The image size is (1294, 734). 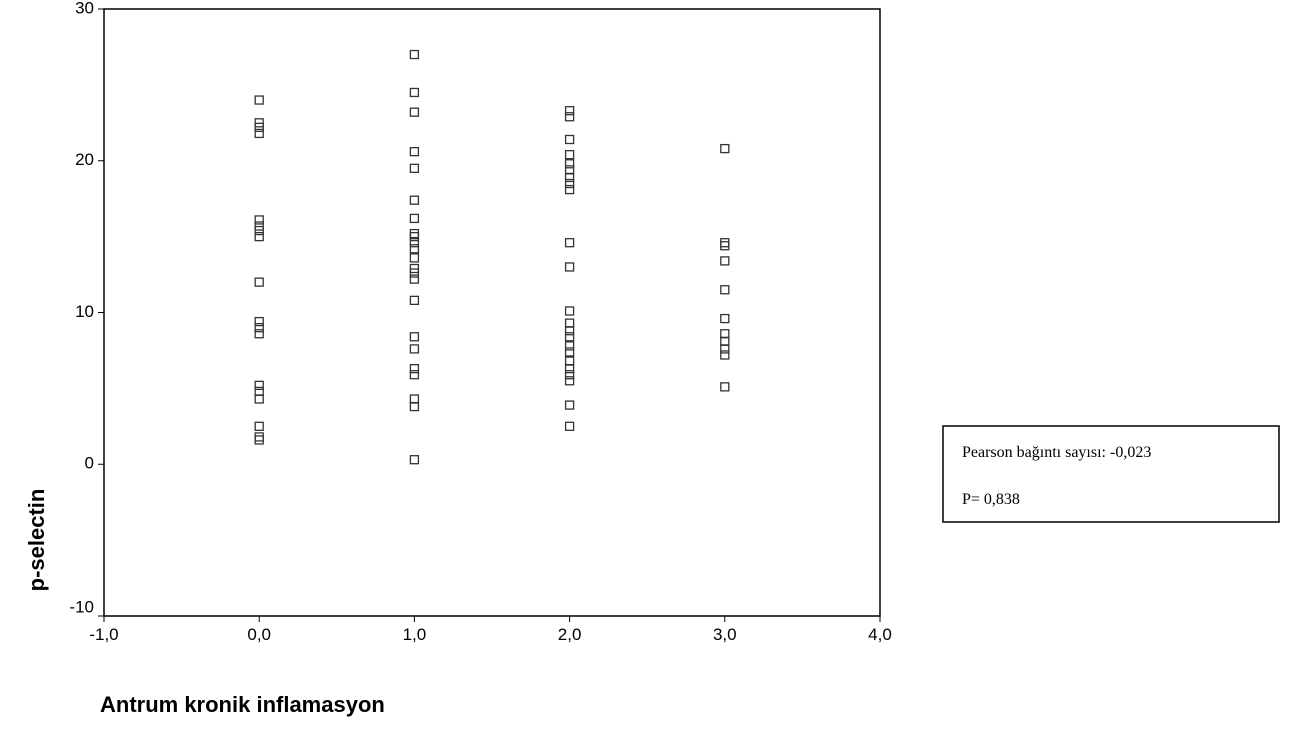 What do you see at coordinates (1056, 452) in the screenshot?
I see `annotation: Pearson bağıntı sayısı: -0,023` at bounding box center [1056, 452].